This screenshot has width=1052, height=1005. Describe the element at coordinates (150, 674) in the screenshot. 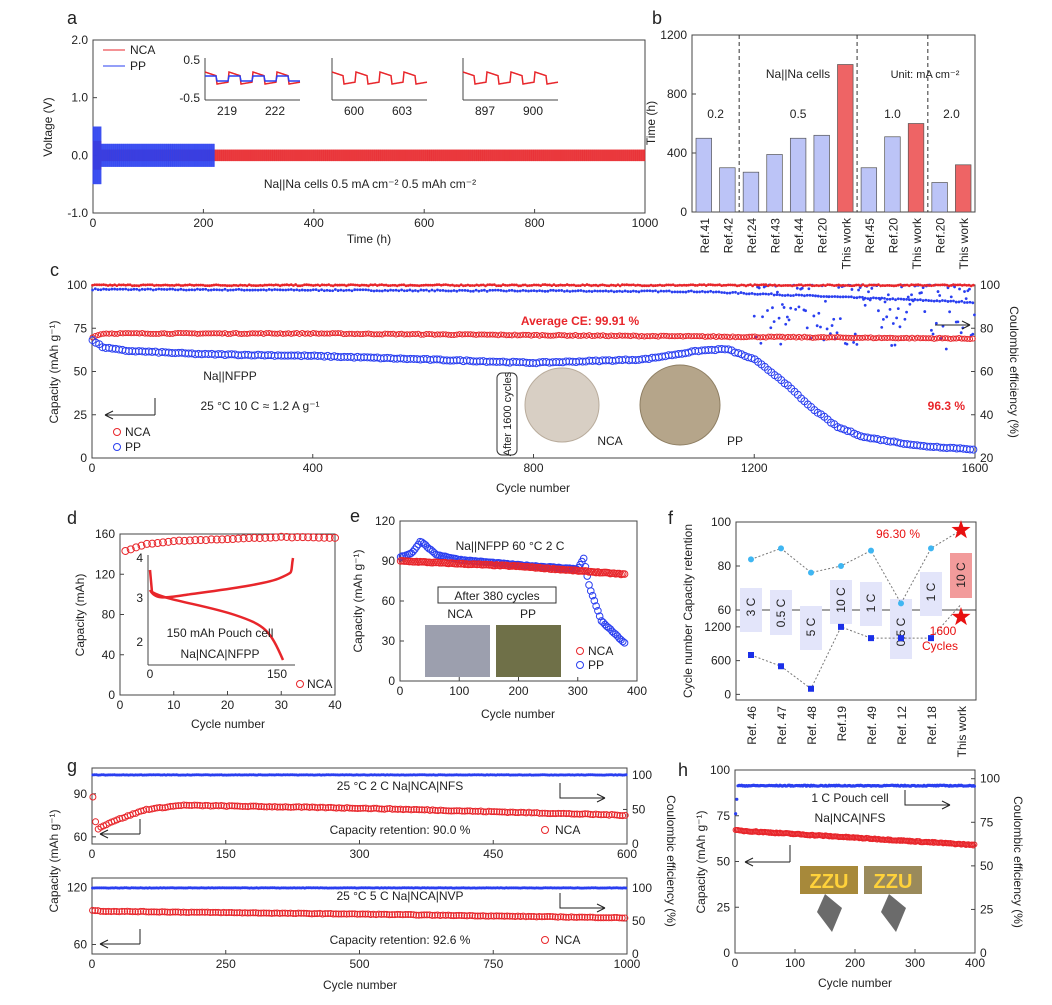

I see `inset-x-tick: 0` at that location.